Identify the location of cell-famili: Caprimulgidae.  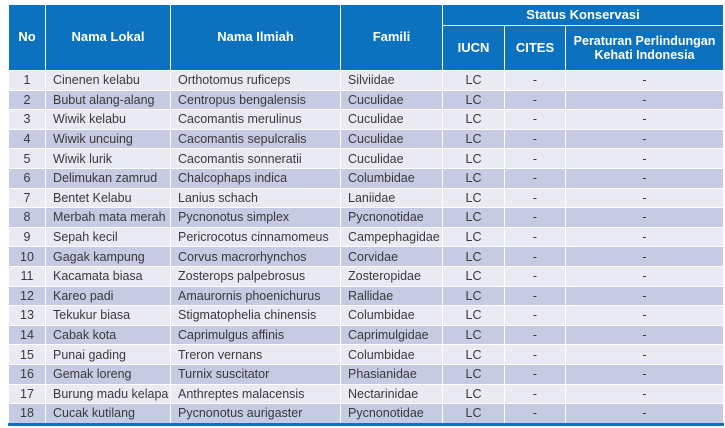
(391, 335).